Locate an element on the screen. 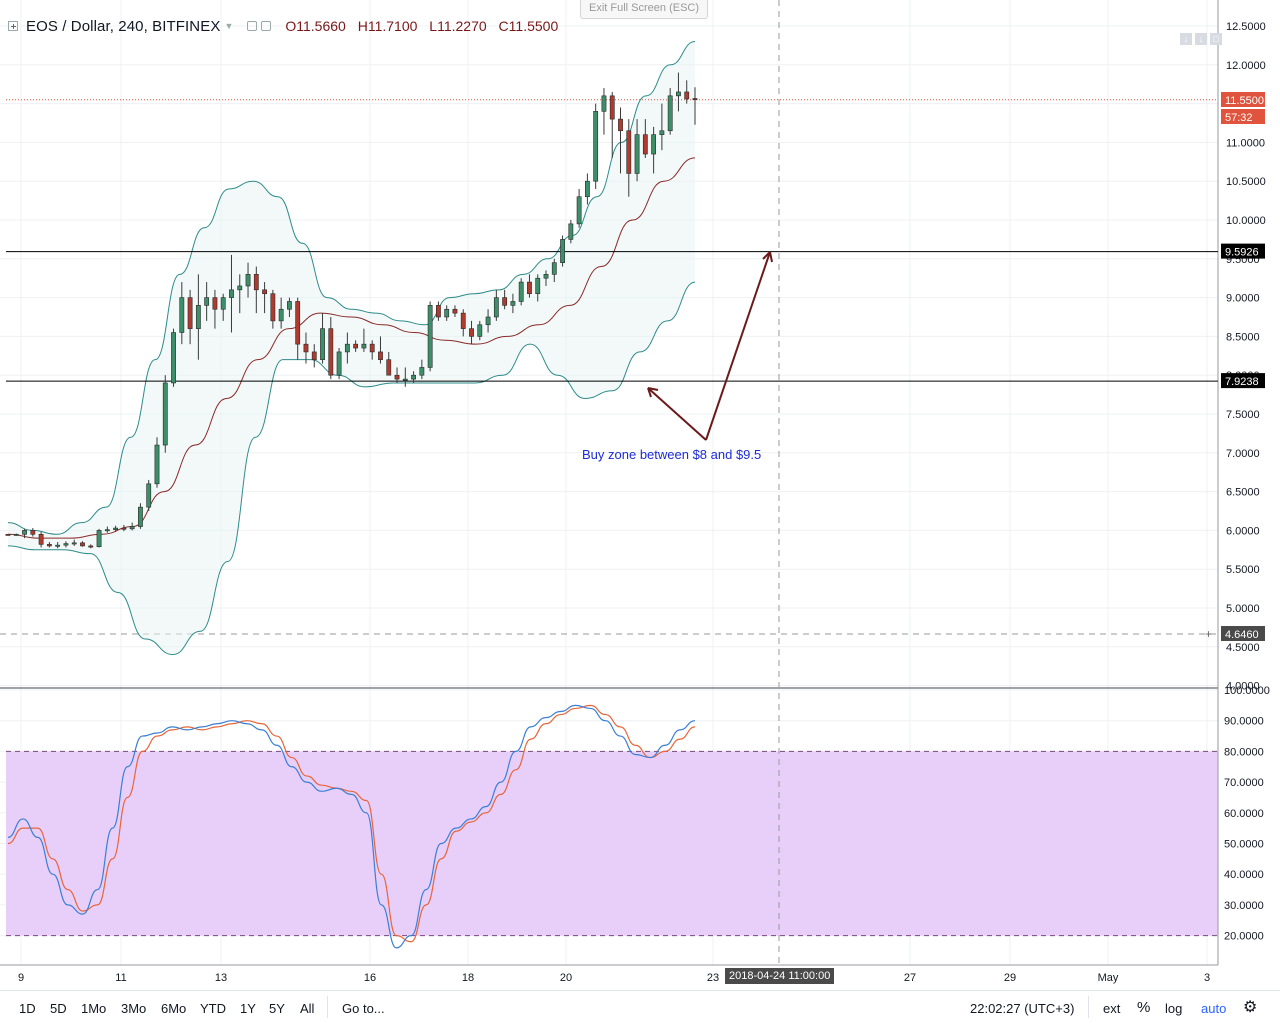 The height and width of the screenshot is (1025, 1280). expand-icon is located at coordinates (13, 26).